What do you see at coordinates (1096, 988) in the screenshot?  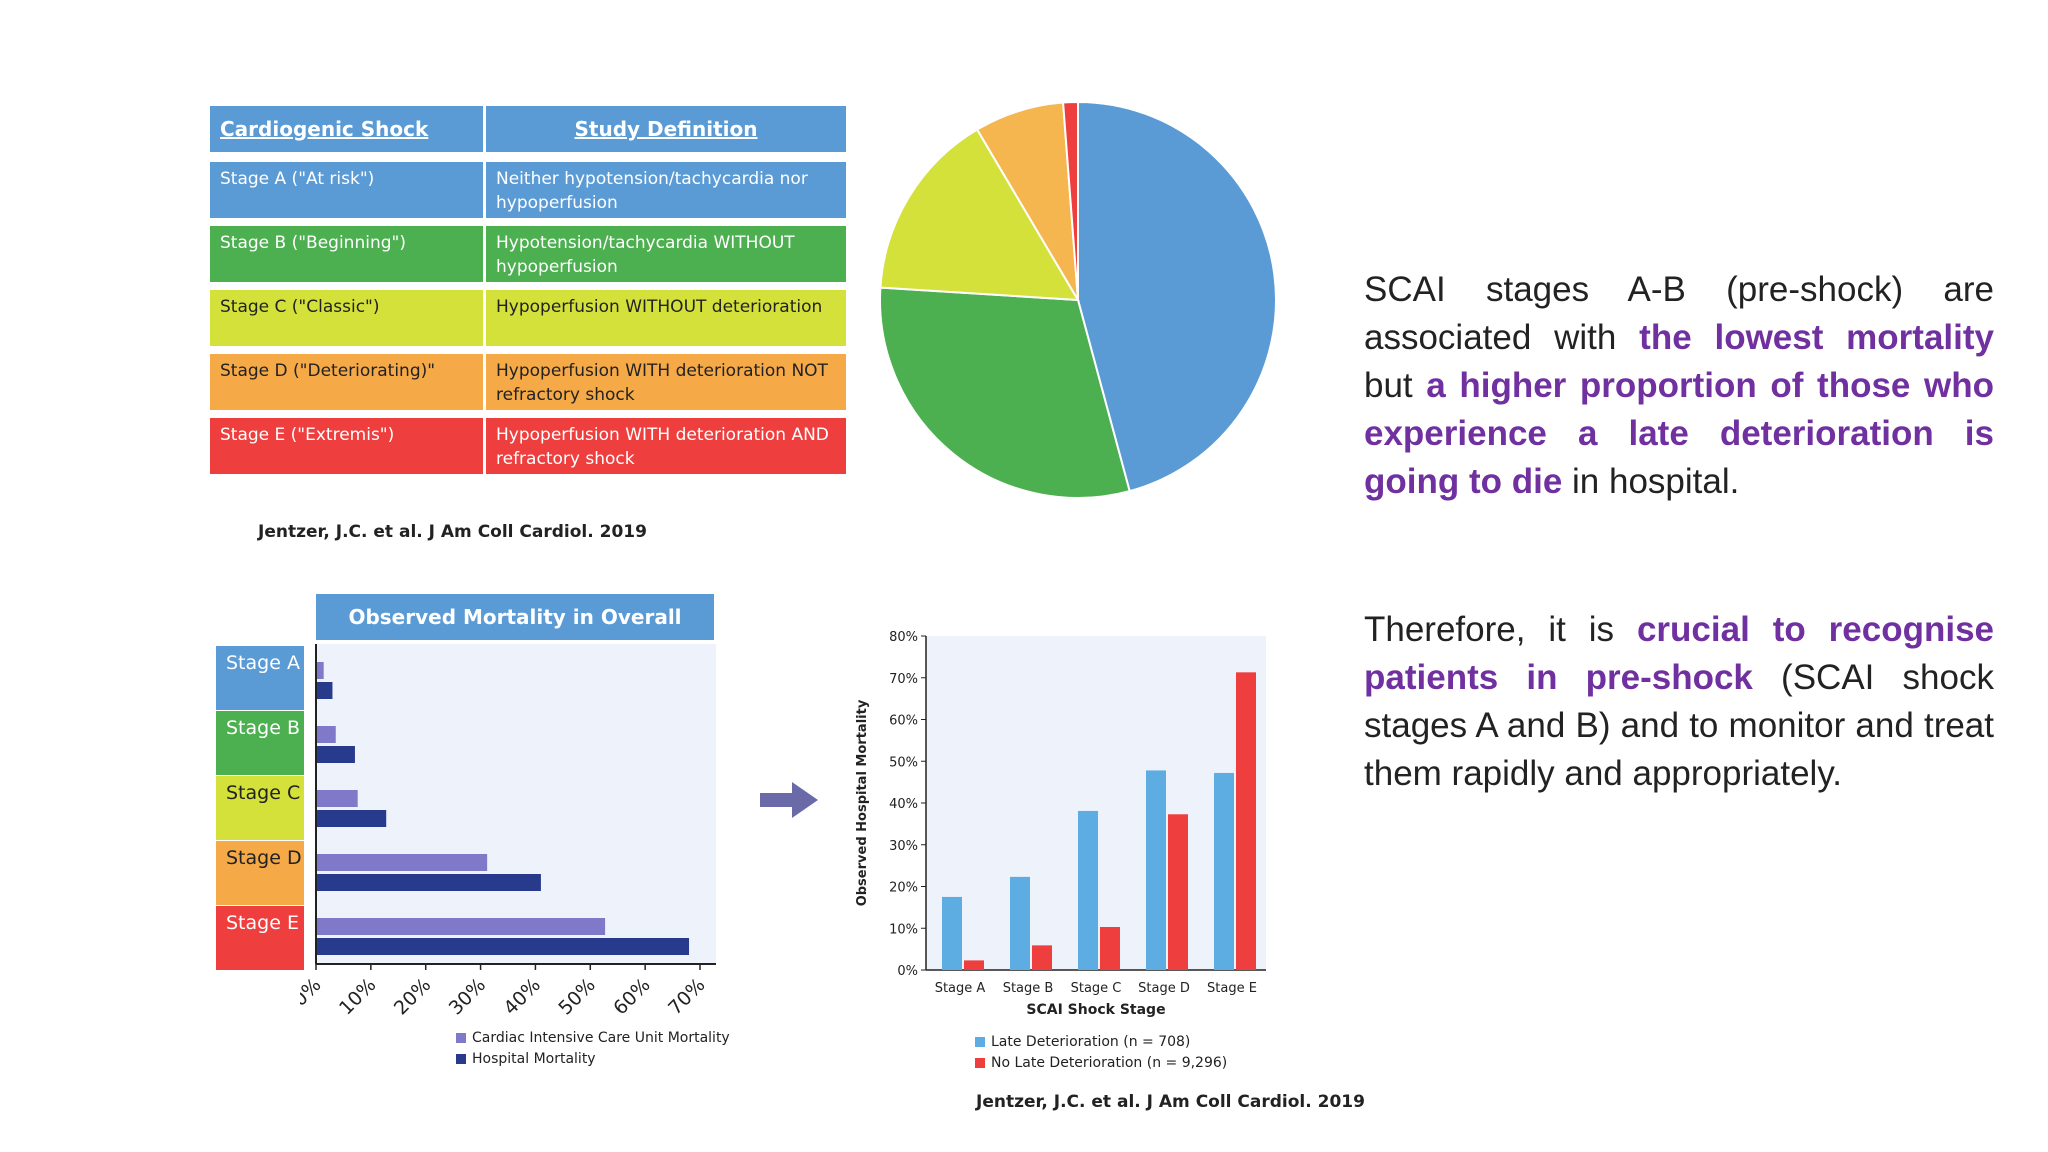 I see `vbar-category-label: Stage C` at bounding box center [1096, 988].